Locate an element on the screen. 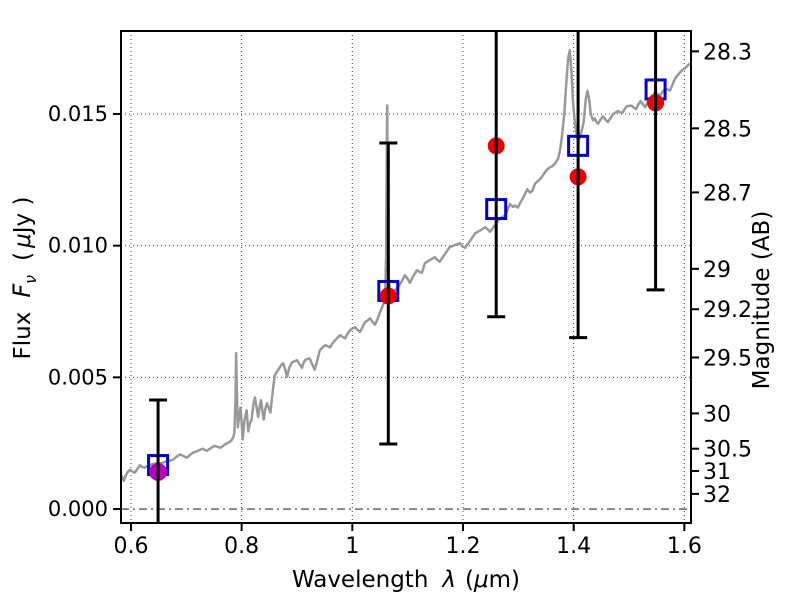 This screenshot has height=600, width=800. right-axis-title: Magnitude (AB) is located at coordinates (762, 300).